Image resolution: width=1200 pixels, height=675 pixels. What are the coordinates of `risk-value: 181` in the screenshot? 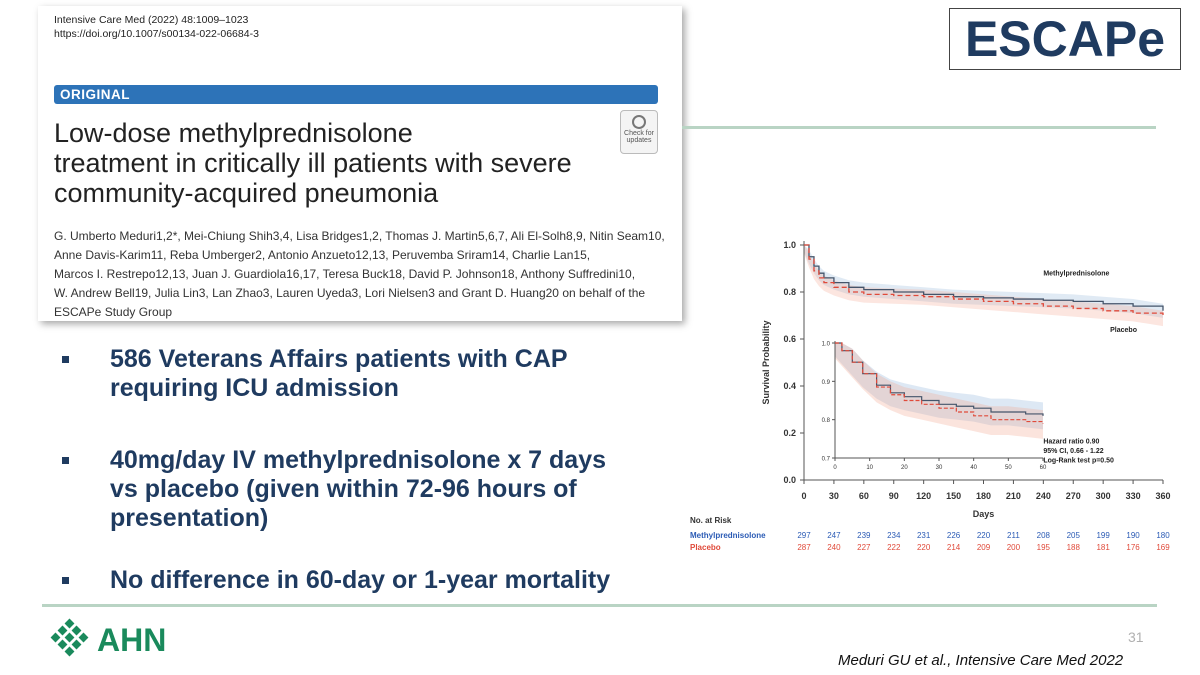 It's located at (1103, 547).